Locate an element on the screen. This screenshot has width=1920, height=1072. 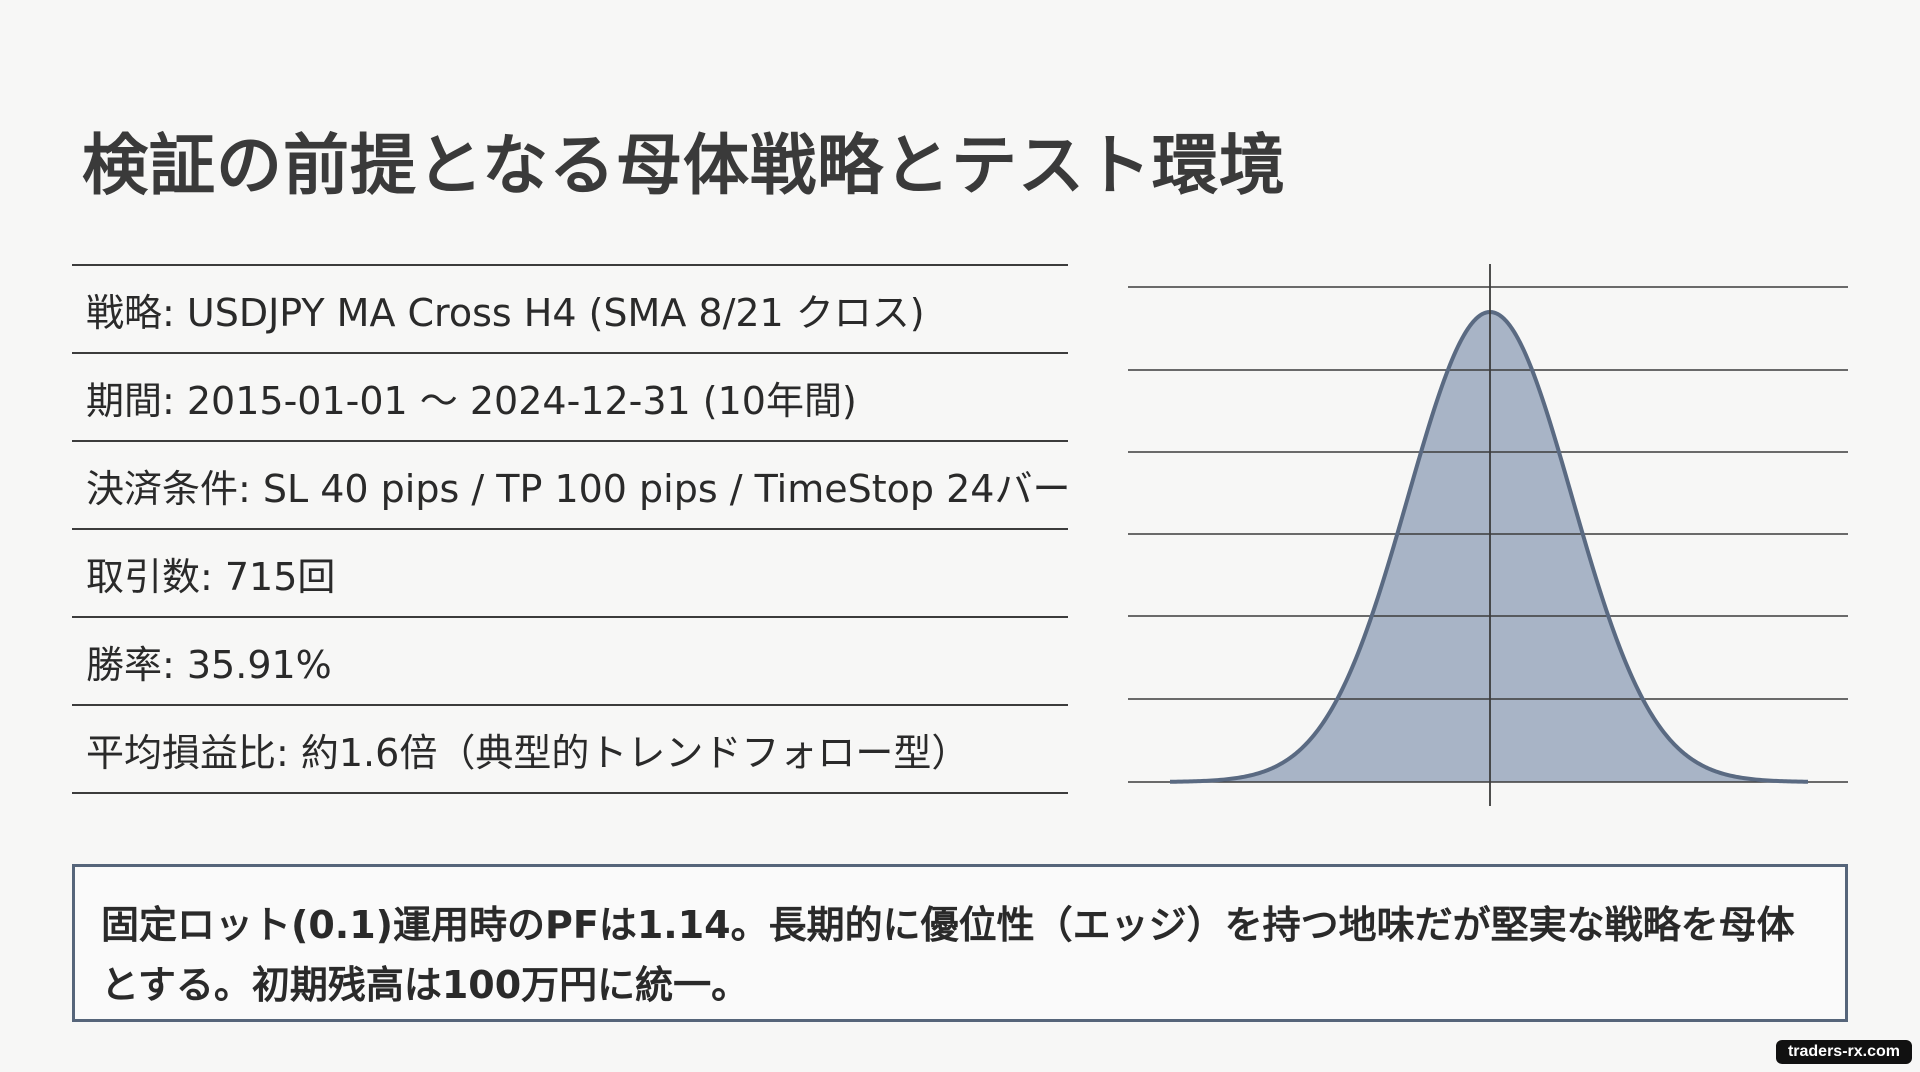
bell-curve-outline is located at coordinates (1489, 547).